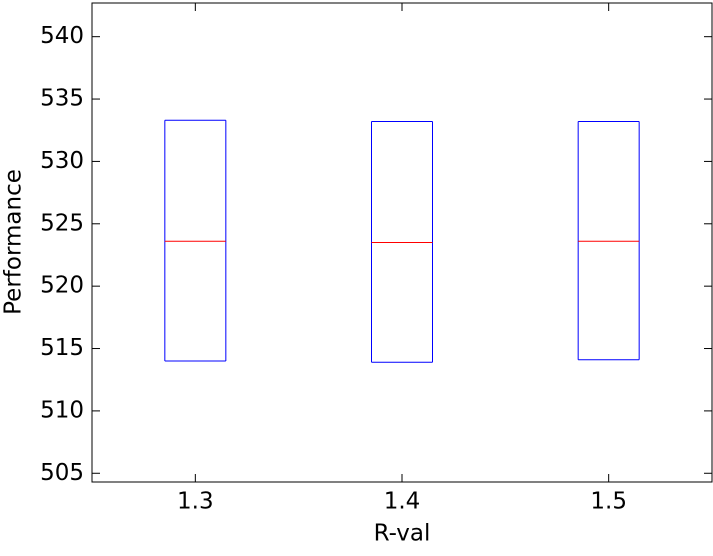 This screenshot has height=556, width=713. Describe the element at coordinates (62, 410) in the screenshot. I see `y-tick-label: 510` at that location.